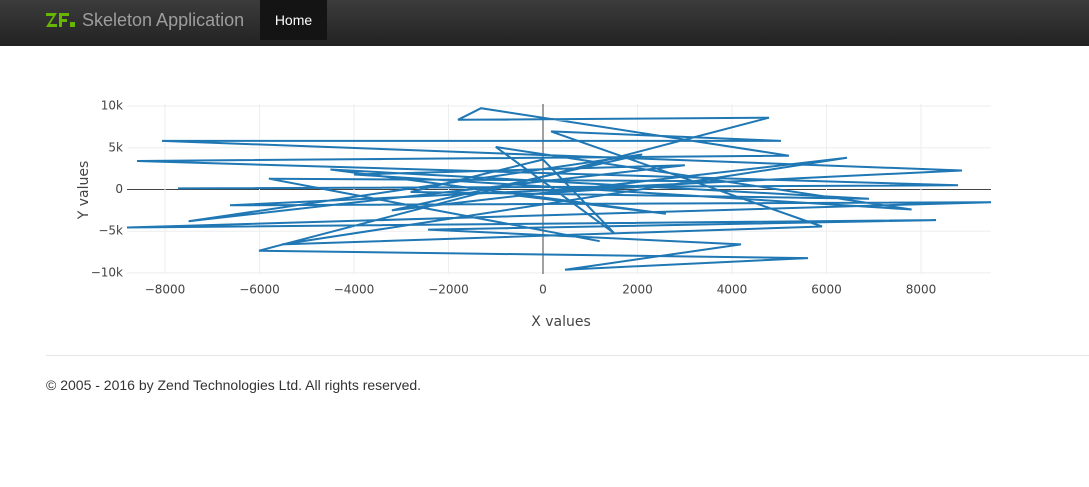 Image resolution: width=1089 pixels, height=487 pixels. Describe the element at coordinates (732, 290) in the screenshot. I see `x-tick-label: 4000` at that location.